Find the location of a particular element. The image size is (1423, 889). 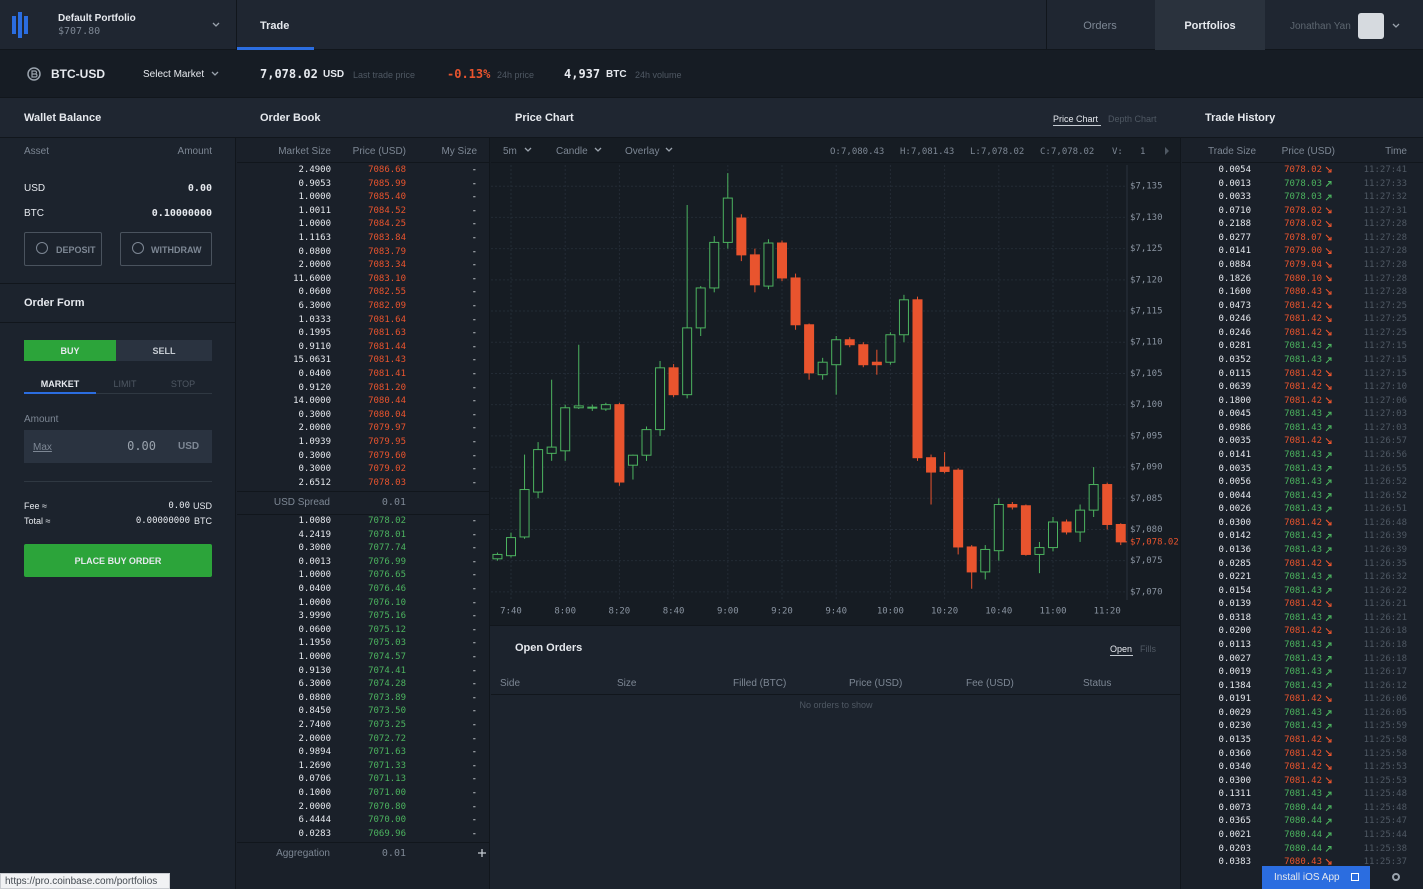

trade-size: 0.0135 is located at coordinates (1234, 739).